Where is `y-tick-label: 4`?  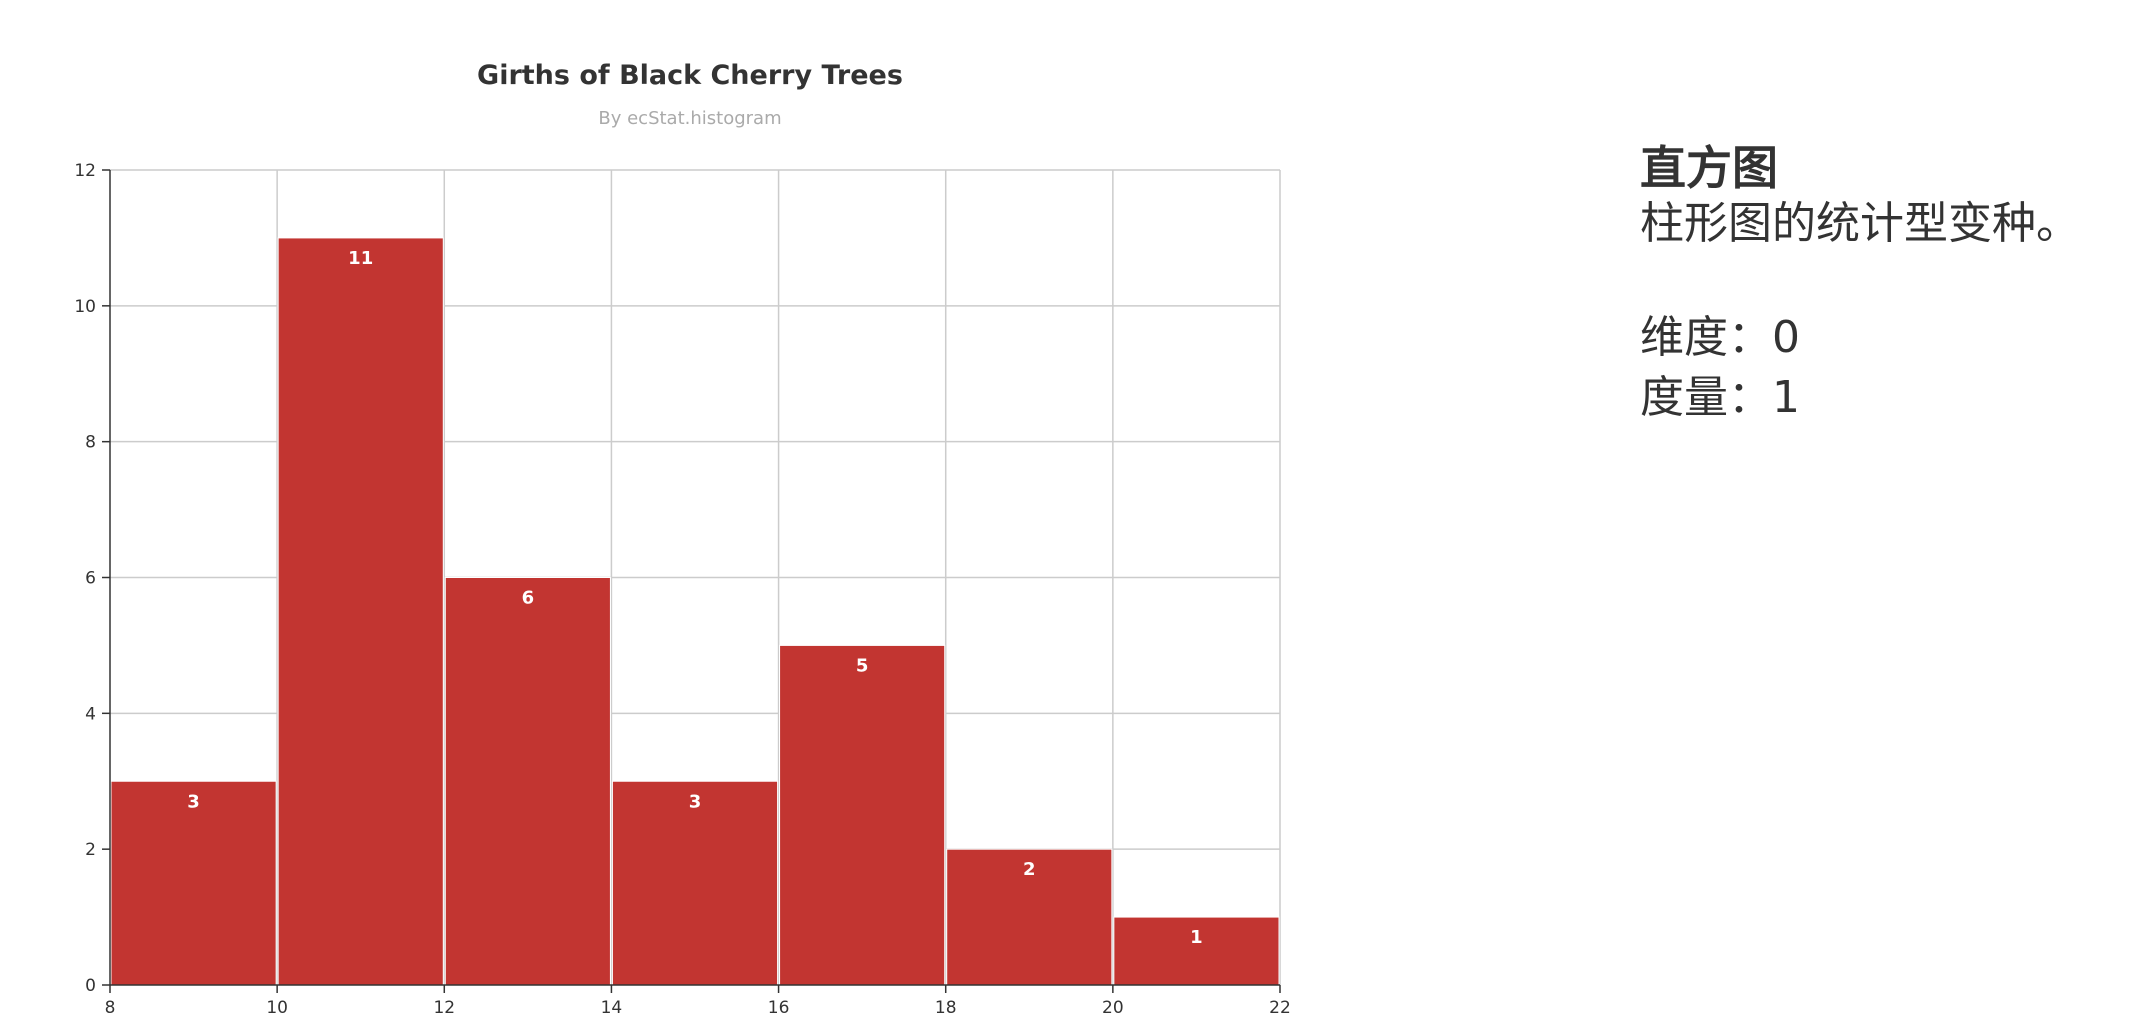
y-tick-label: 4 is located at coordinates (90, 714).